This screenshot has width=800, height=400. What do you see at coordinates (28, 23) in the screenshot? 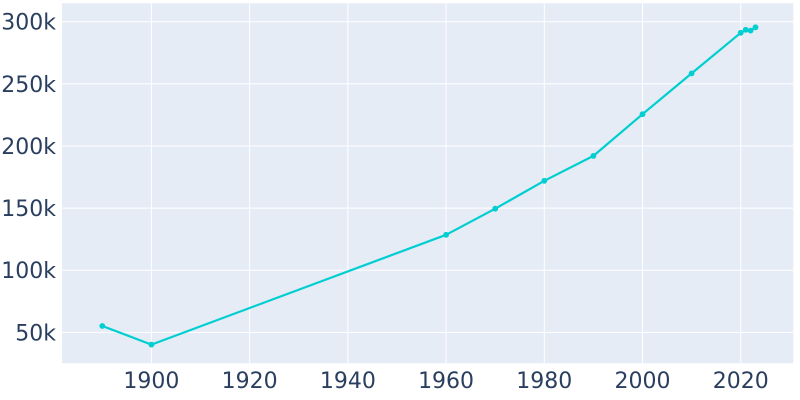
I see `y-tick-label: 300k` at bounding box center [28, 23].